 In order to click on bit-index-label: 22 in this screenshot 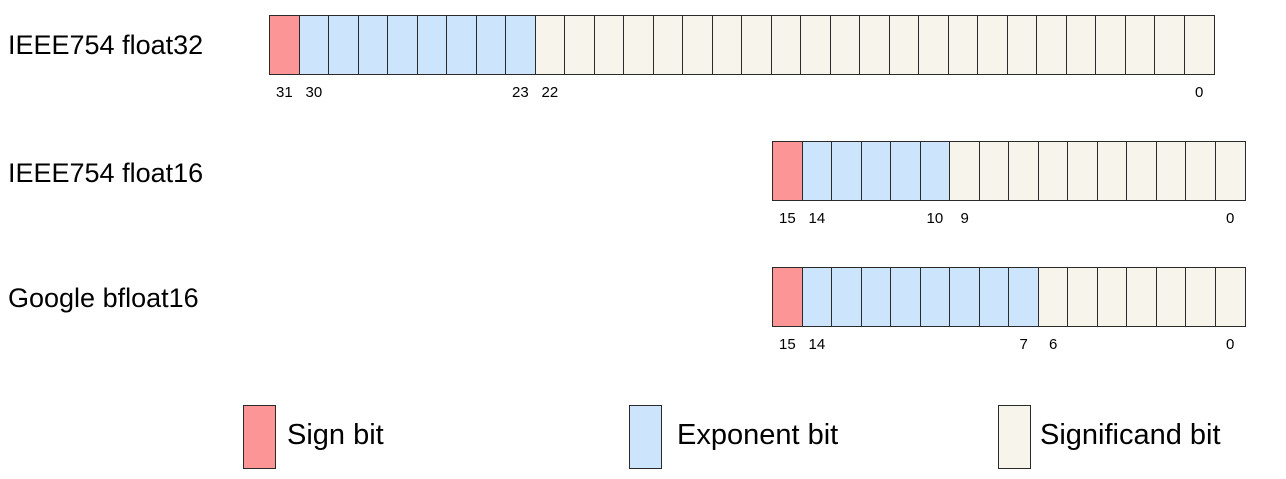, I will do `click(550, 92)`.